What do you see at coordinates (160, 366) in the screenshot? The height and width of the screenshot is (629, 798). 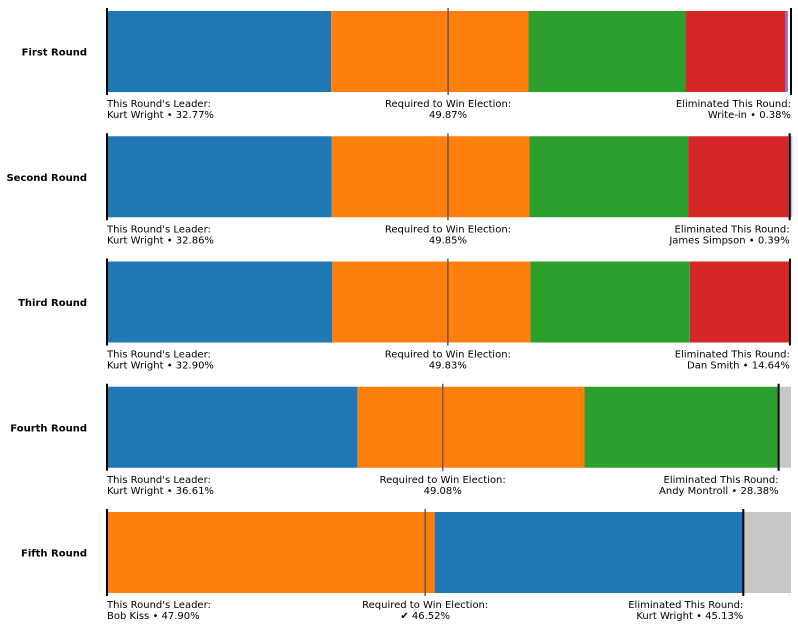 I see `leader-value: Kurt Wright • 32.90%` at bounding box center [160, 366].